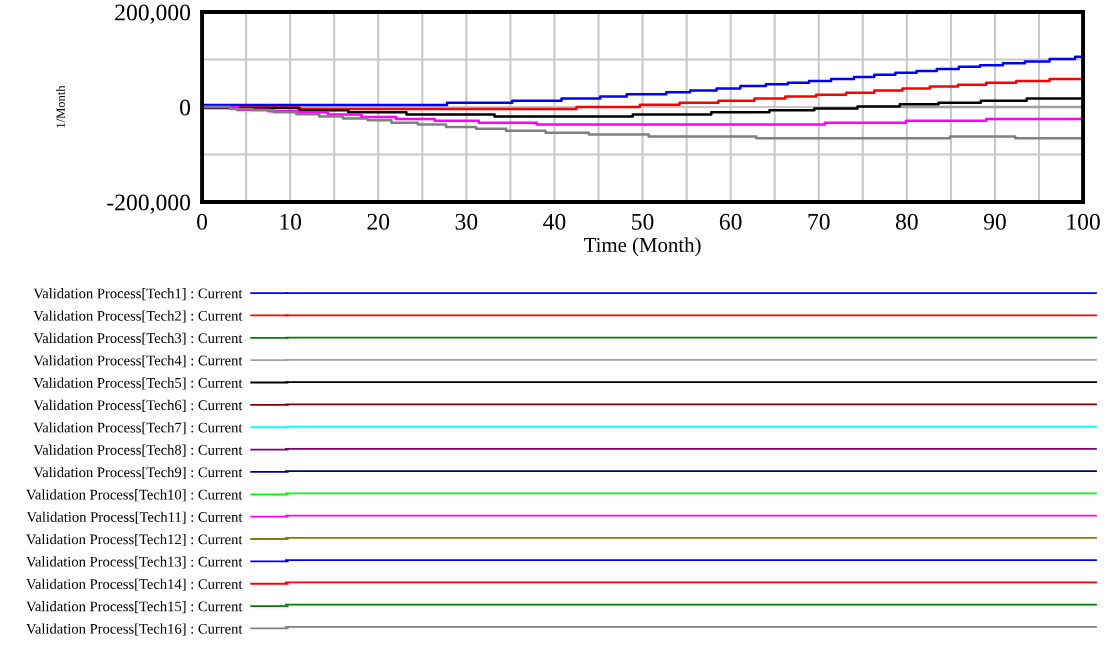 This screenshot has width=1109, height=668. Describe the element at coordinates (149, 204) in the screenshot. I see `y-tick-label: -200,000` at that location.